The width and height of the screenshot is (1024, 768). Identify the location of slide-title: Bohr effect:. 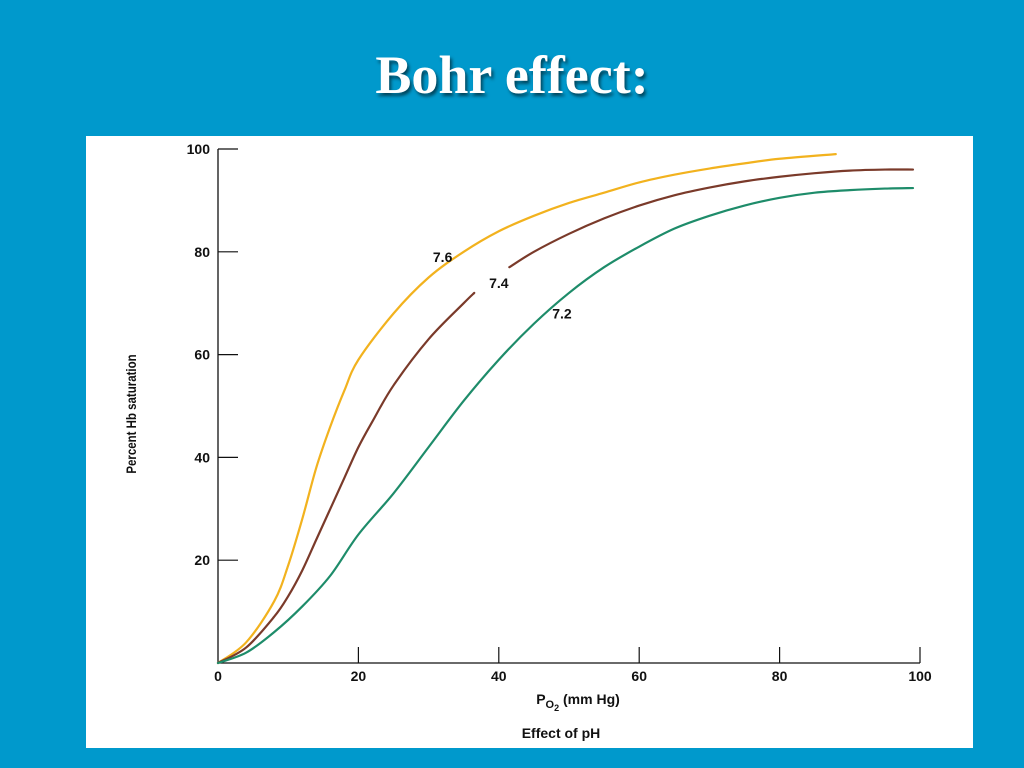
(512, 75).